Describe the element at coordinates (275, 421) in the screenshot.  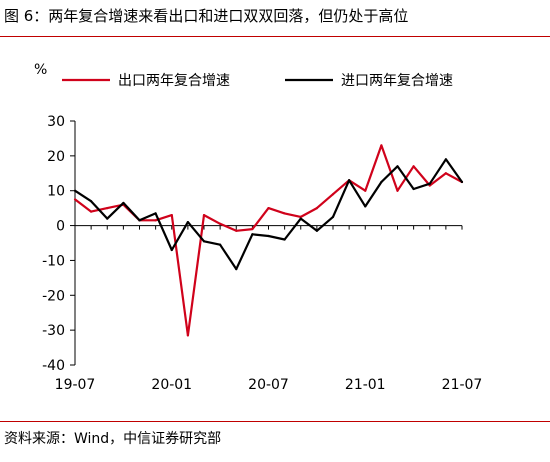
I see `source-divider` at that location.